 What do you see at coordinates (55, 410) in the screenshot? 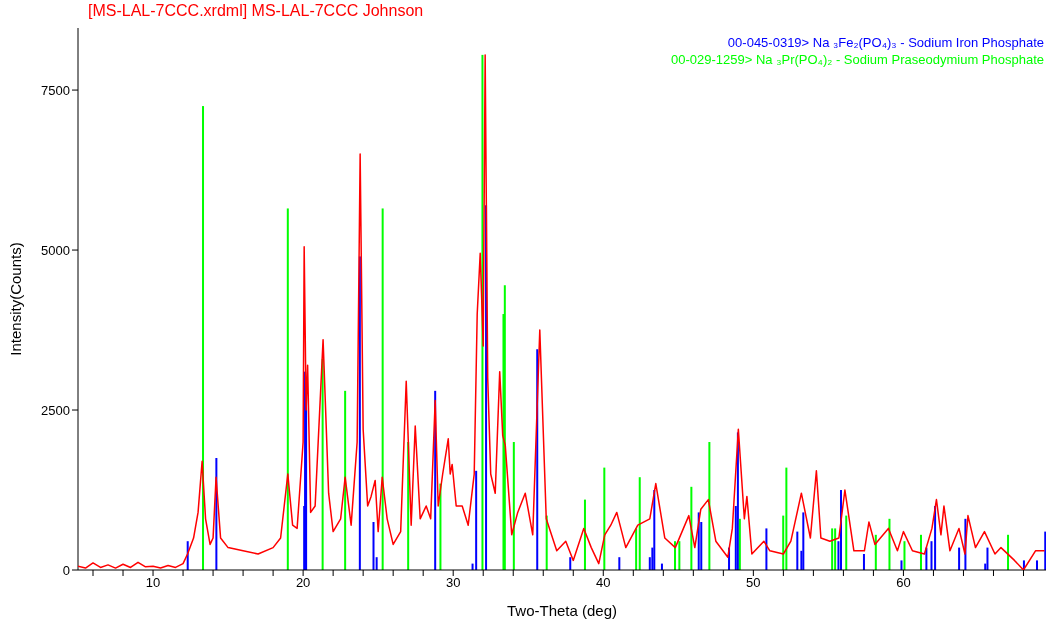
I see `y-tick-label: 2500` at bounding box center [55, 410].